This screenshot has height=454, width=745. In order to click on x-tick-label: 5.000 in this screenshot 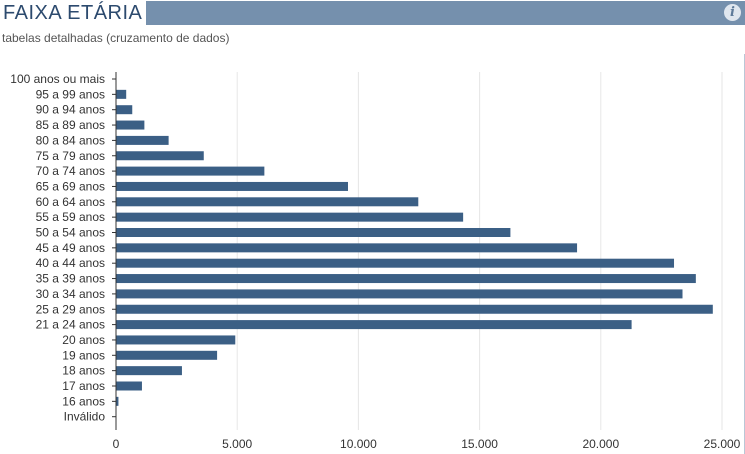, I will do `click(237, 444)`.